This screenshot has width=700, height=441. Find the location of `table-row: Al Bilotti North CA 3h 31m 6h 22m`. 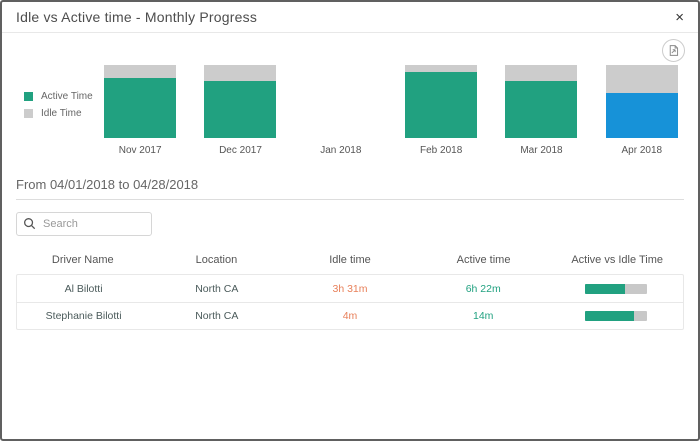

table-row: Al Bilotti North CA 3h 31m 6h 22m is located at coordinates (350, 288).